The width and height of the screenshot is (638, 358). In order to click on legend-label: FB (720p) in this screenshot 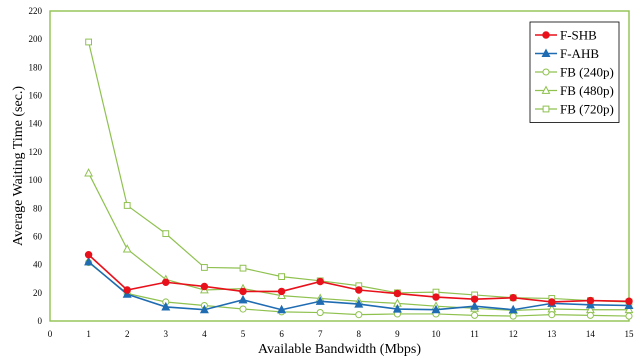, I will do `click(587, 109)`.